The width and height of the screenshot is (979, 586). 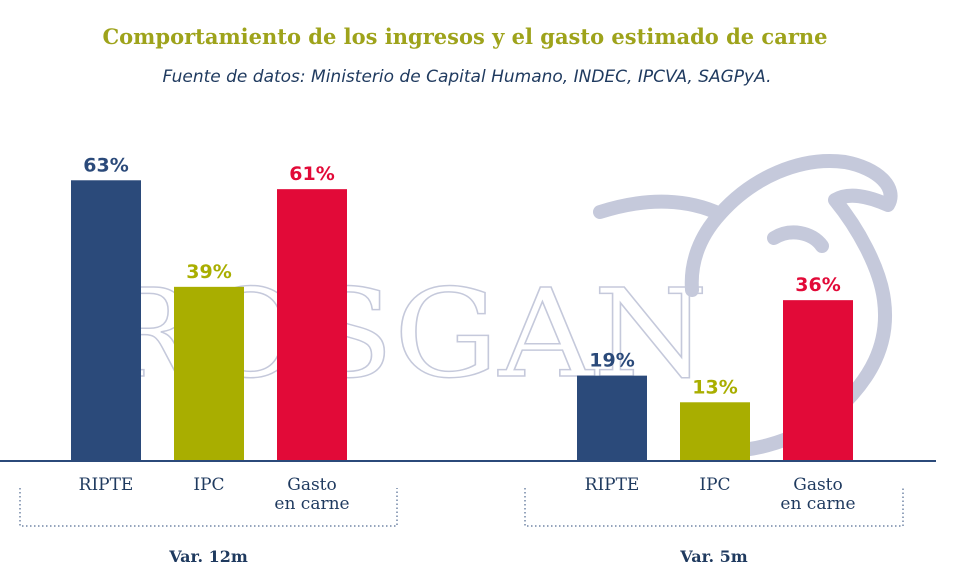 What do you see at coordinates (312, 324) in the screenshot?
I see `bar-gasto-12m` at bounding box center [312, 324].